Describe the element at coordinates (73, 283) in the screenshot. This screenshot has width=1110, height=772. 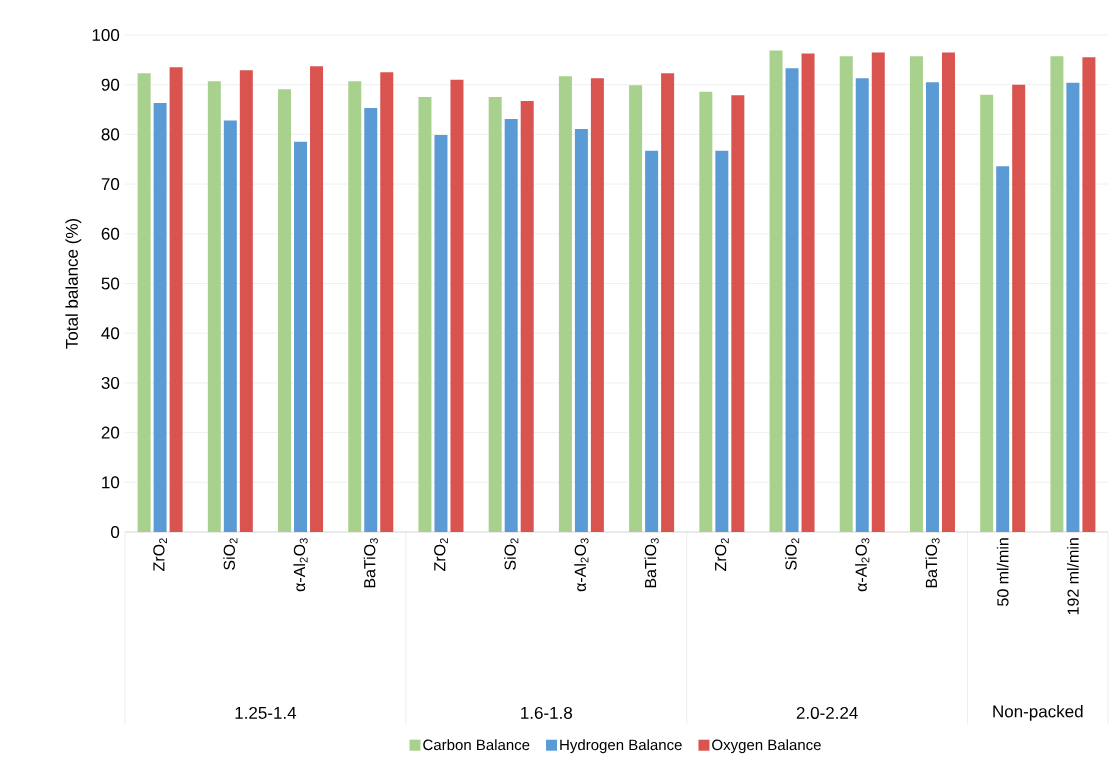
I see `y-axis-title: Total balance (%)` at that location.